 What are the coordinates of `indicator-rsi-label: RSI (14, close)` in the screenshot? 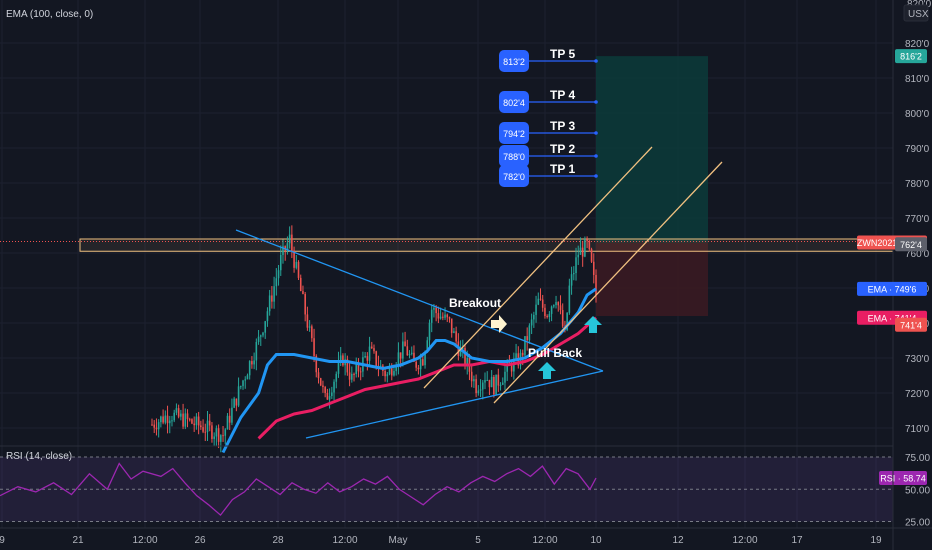 It's located at (39, 456).